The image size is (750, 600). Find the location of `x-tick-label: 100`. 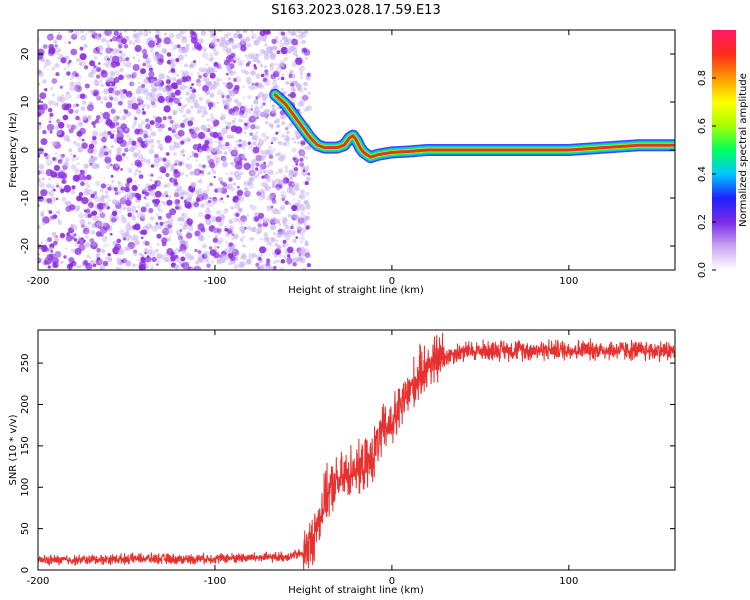

x-tick-label: 100 is located at coordinates (568, 581).